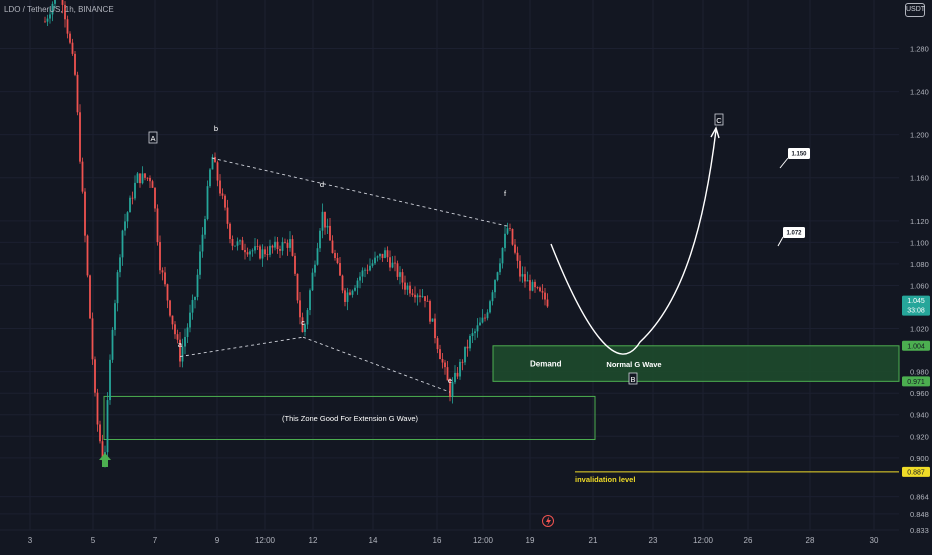 The height and width of the screenshot is (555, 932). What do you see at coordinates (915, 10) in the screenshot?
I see `currency-button: USDT` at bounding box center [915, 10].